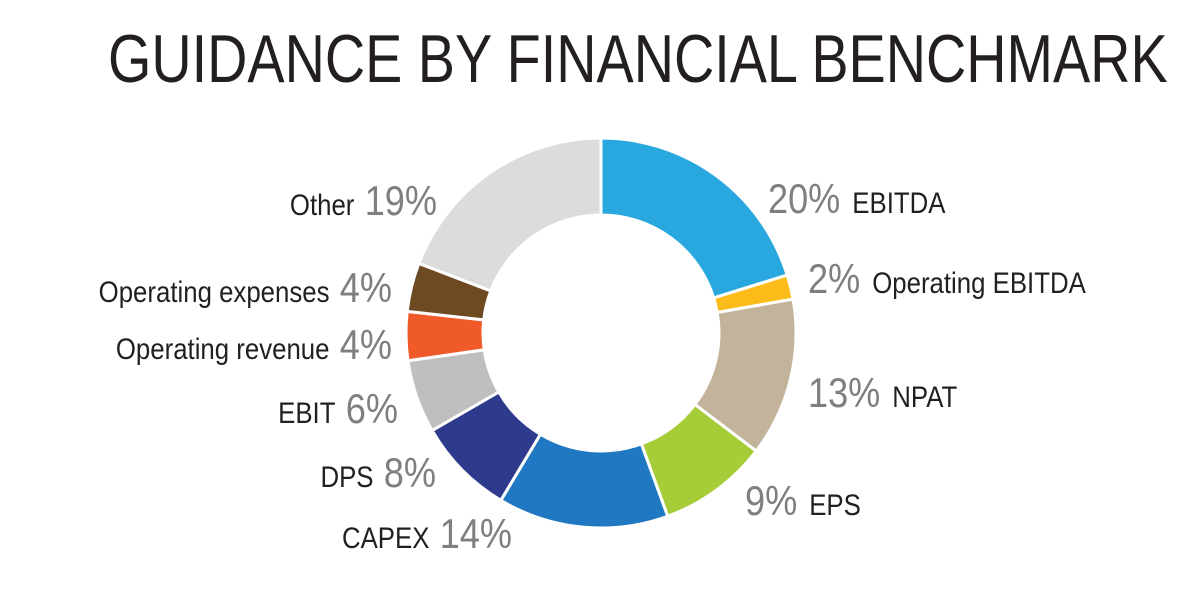  Describe the element at coordinates (401, 202) in the screenshot. I see `slice-percent: 19%` at that location.